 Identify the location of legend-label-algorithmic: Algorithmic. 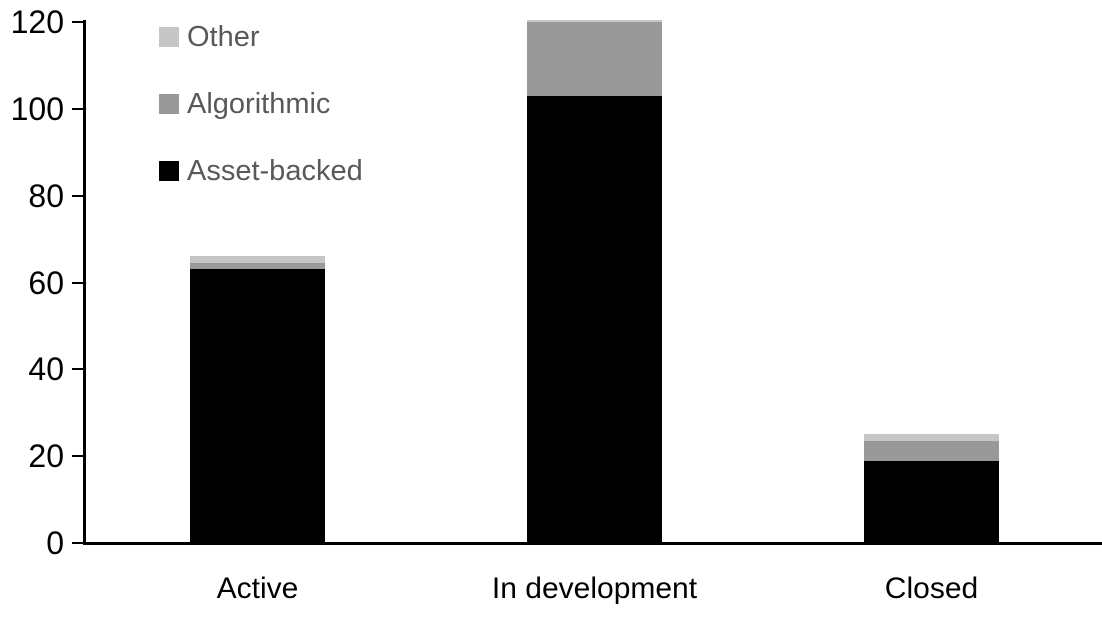
(259, 104).